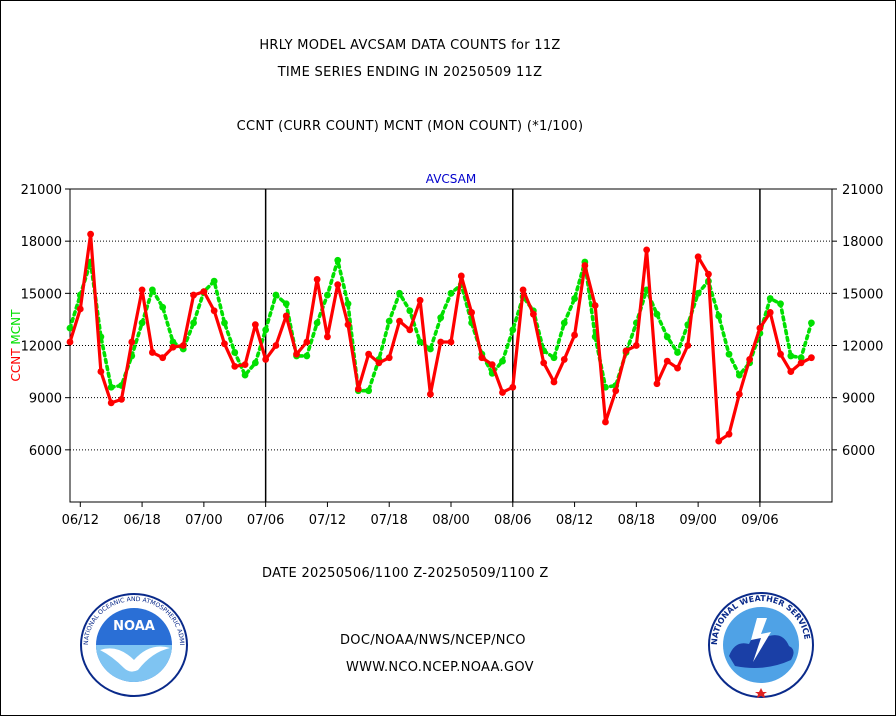  I want to click on x-tick-label: 08/00, so click(450, 520).